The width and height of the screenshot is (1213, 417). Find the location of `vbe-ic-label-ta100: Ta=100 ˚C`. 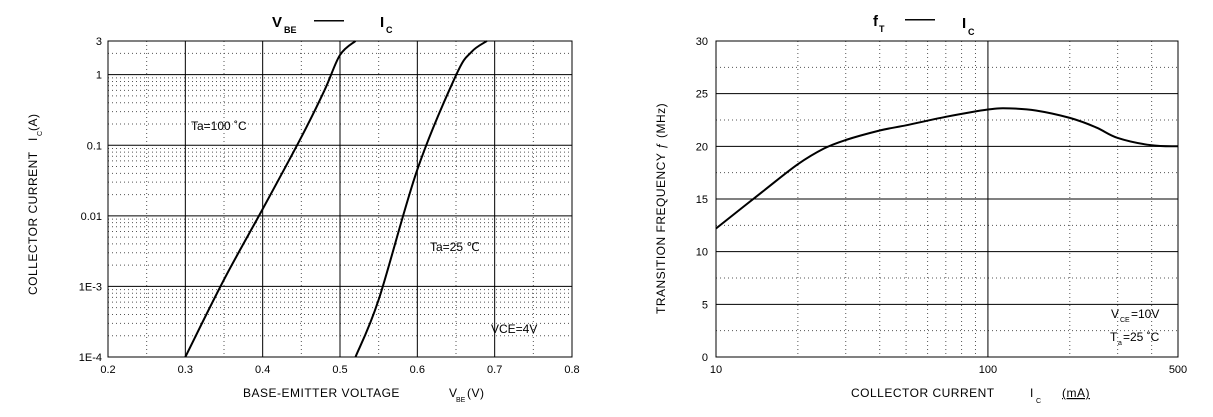

vbe-ic-label-ta100: Ta=100 ˚C is located at coordinates (219, 126).